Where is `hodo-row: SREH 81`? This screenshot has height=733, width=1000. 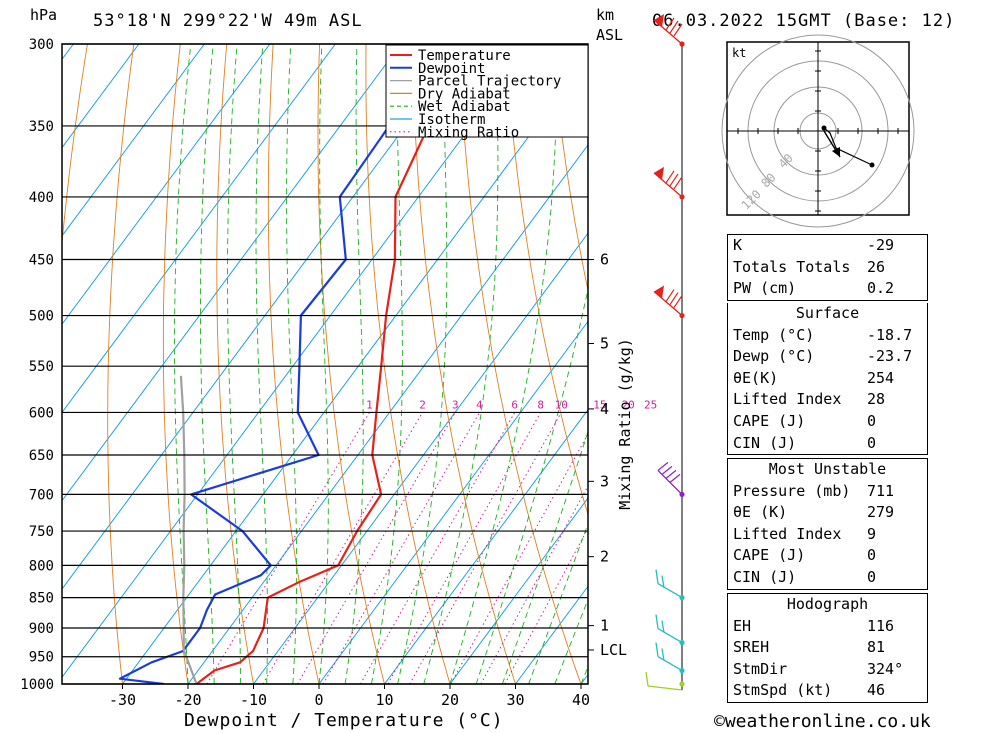 hodo-row: SREH 81 is located at coordinates (809, 647).